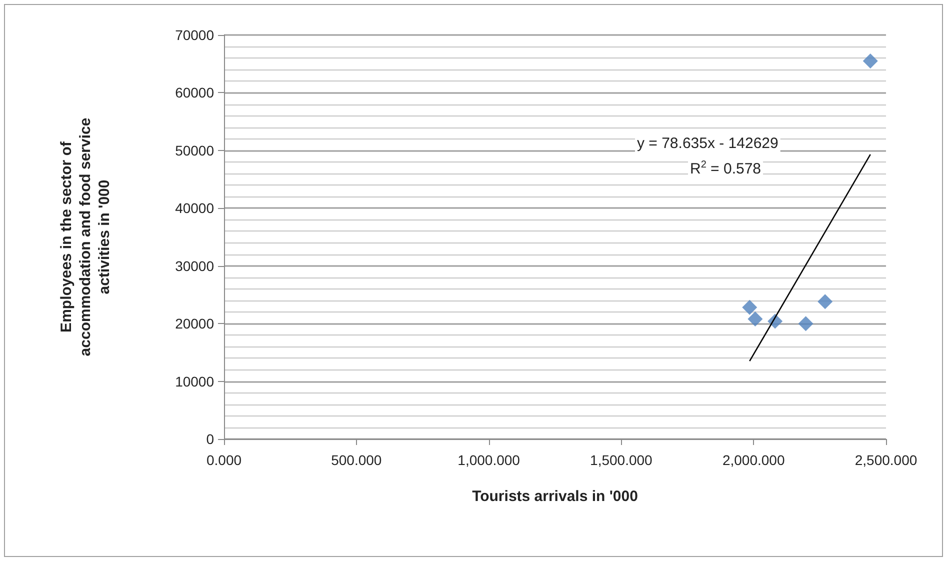  Describe the element at coordinates (356, 460) in the screenshot. I see `x-tick-label: 500.000` at that location.